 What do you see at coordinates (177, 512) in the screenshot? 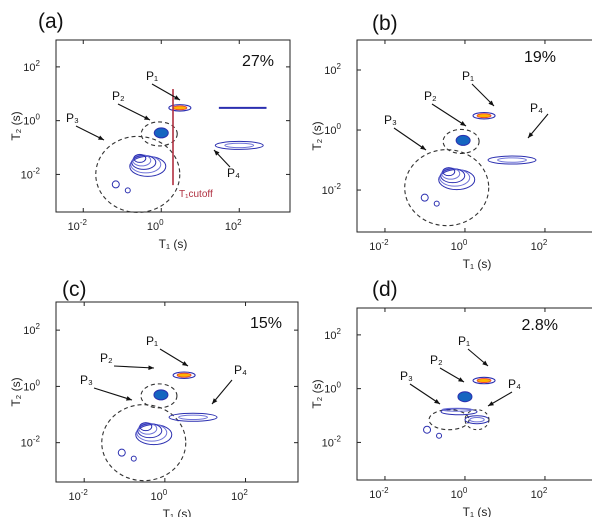
I see `x-axis-label: T₁ (s)` at bounding box center [177, 512].